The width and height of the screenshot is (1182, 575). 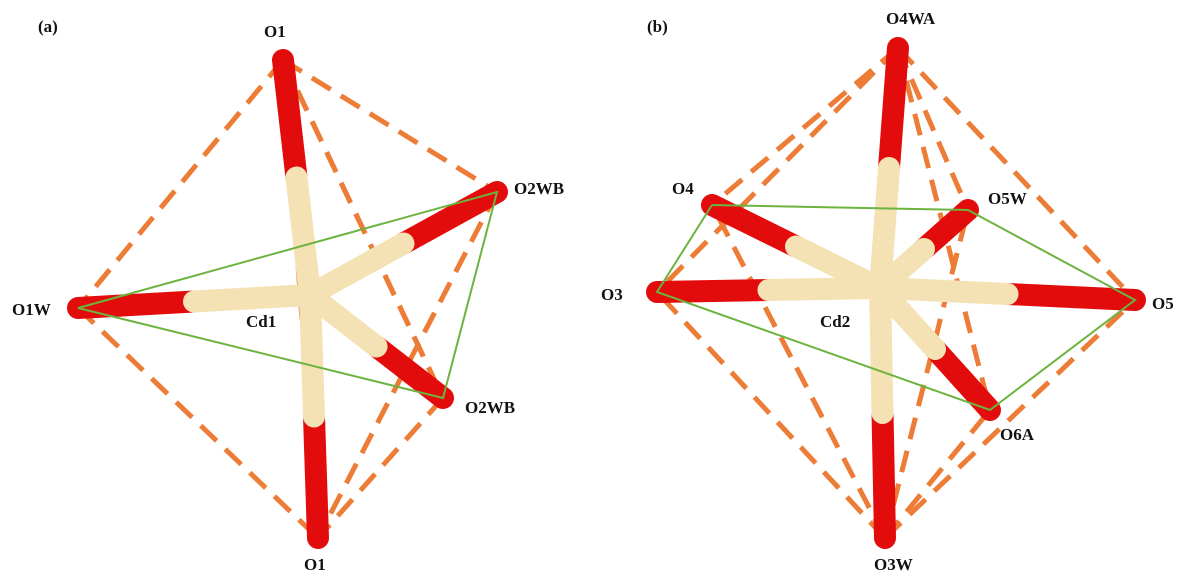 I want to click on atom-label: O5, so click(x=1163, y=303).